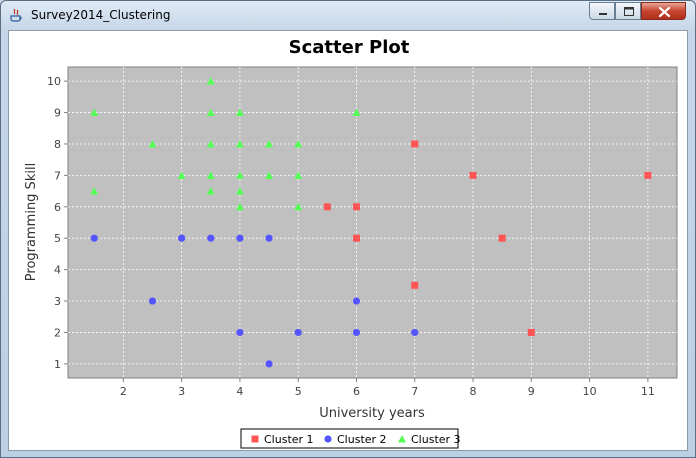  I want to click on x-tick-label: 7, so click(414, 391).